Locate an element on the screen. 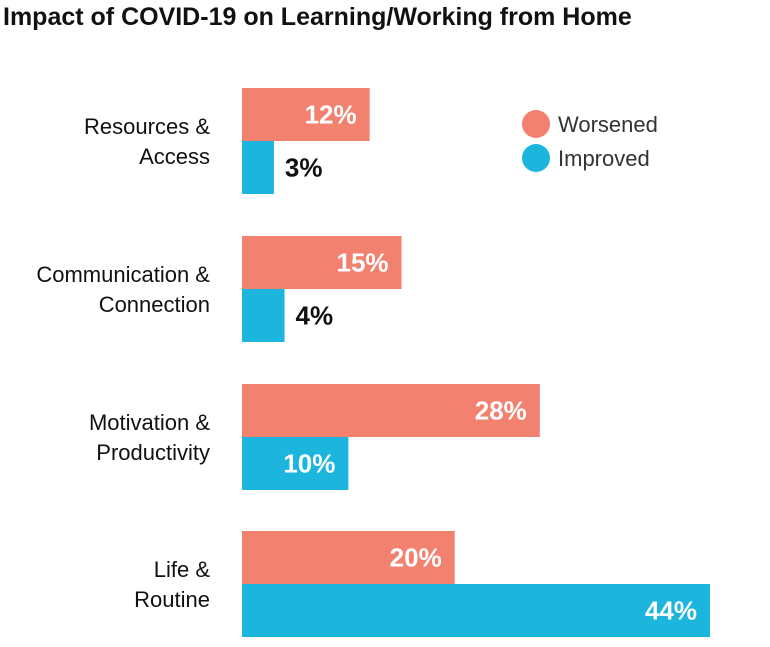  data-label: 20% is located at coordinates (416, 558).